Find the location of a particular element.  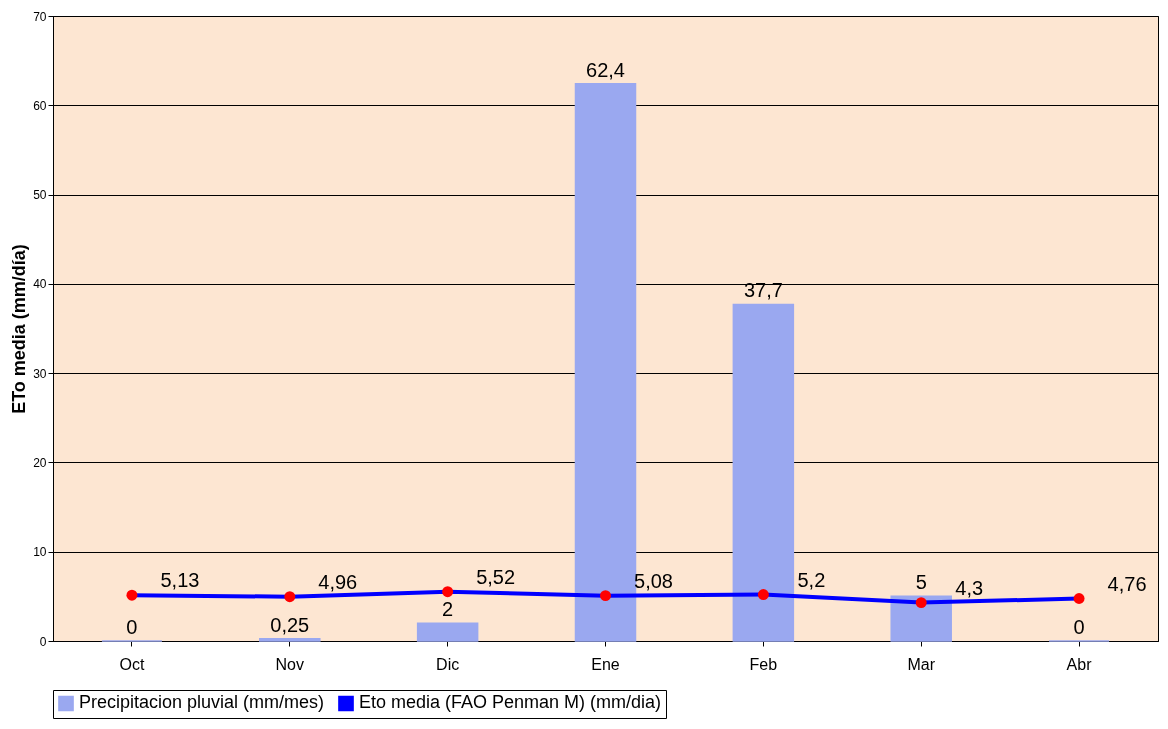

y-tick-label: 70 is located at coordinates (40, 16).